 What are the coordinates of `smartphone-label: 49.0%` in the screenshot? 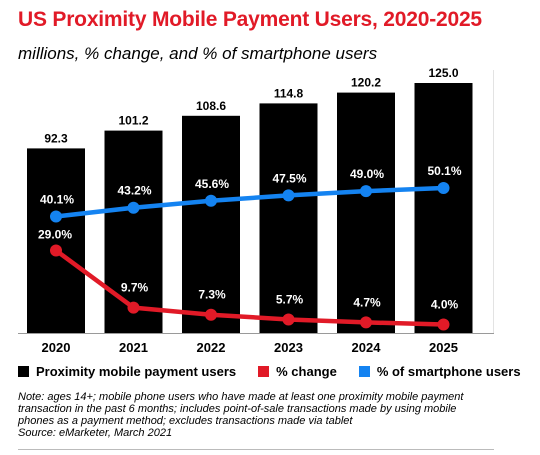 It's located at (367, 174).